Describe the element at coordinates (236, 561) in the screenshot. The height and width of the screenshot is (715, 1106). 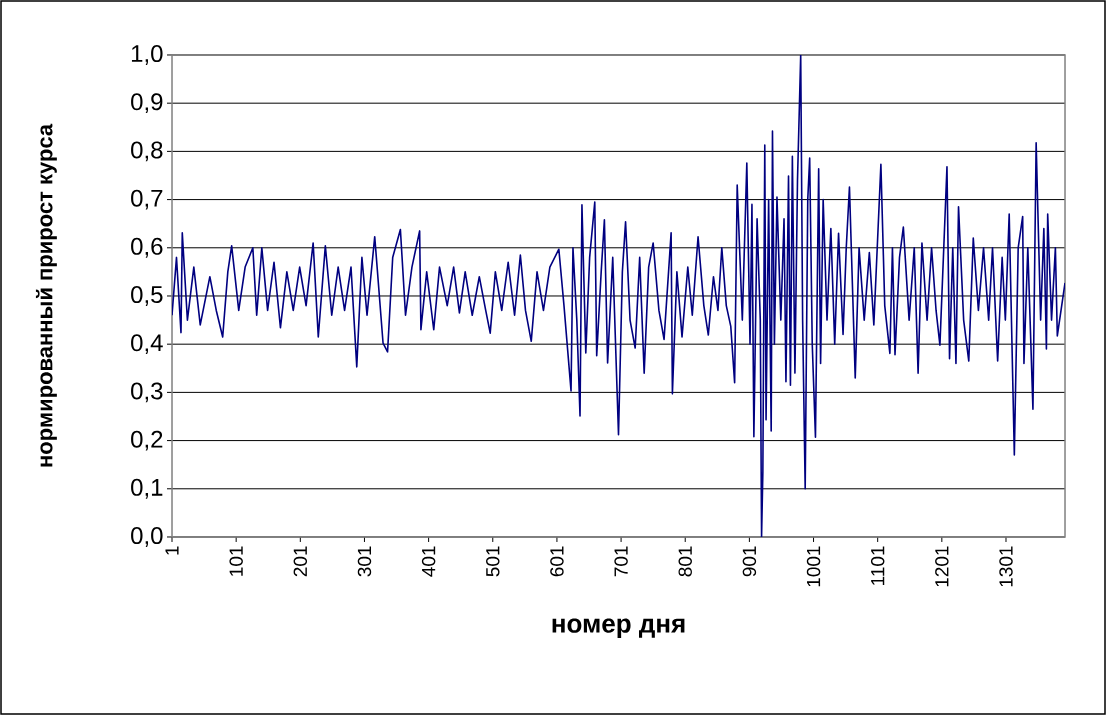
I see `x-tick-label: 101` at that location.